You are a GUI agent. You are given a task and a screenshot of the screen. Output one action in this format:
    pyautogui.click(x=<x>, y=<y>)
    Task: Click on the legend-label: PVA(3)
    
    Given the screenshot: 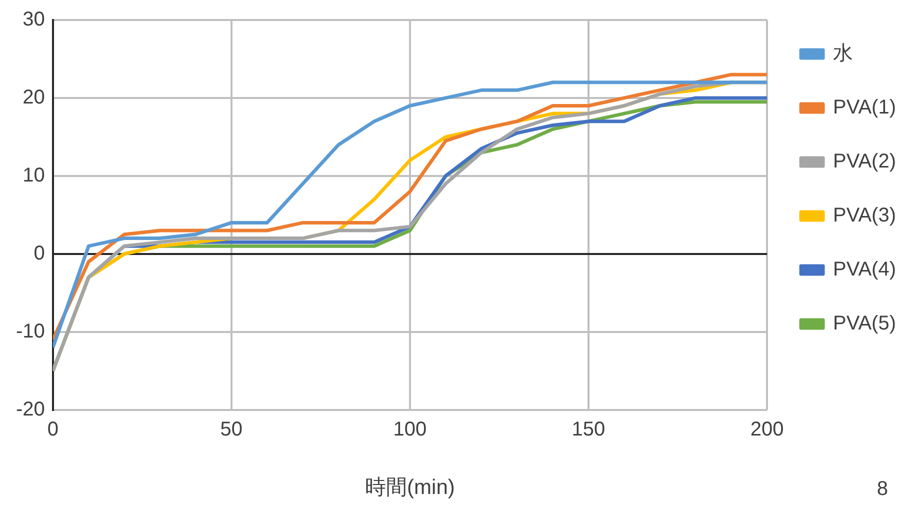 What is the action you would take?
    pyautogui.click(x=864, y=215)
    